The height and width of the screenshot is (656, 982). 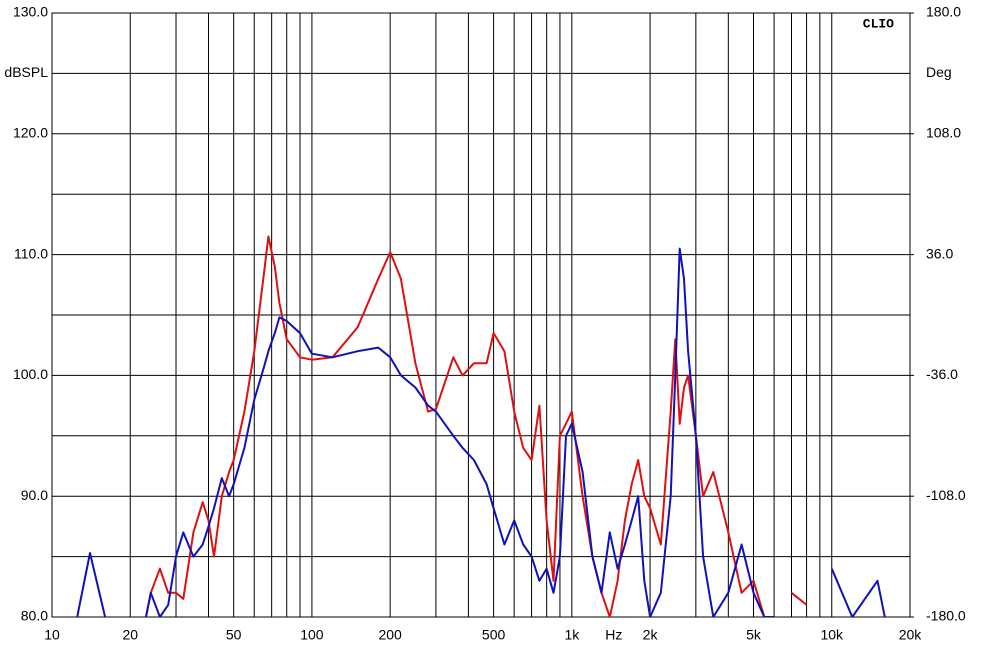 I want to click on y-tick-label: 110.0, so click(x=31, y=253).